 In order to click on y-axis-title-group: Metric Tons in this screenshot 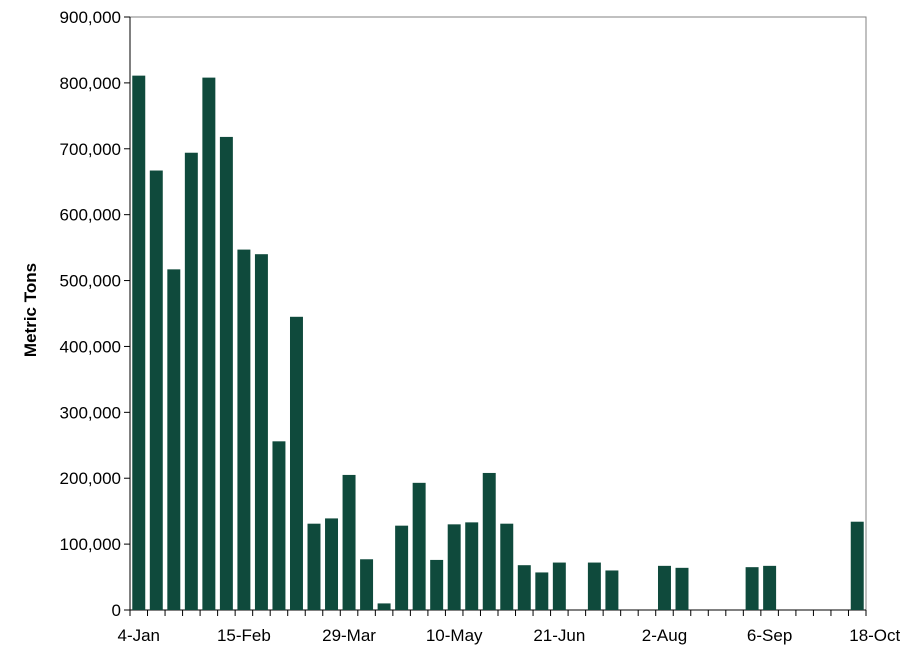, I will do `click(30, 310)`.